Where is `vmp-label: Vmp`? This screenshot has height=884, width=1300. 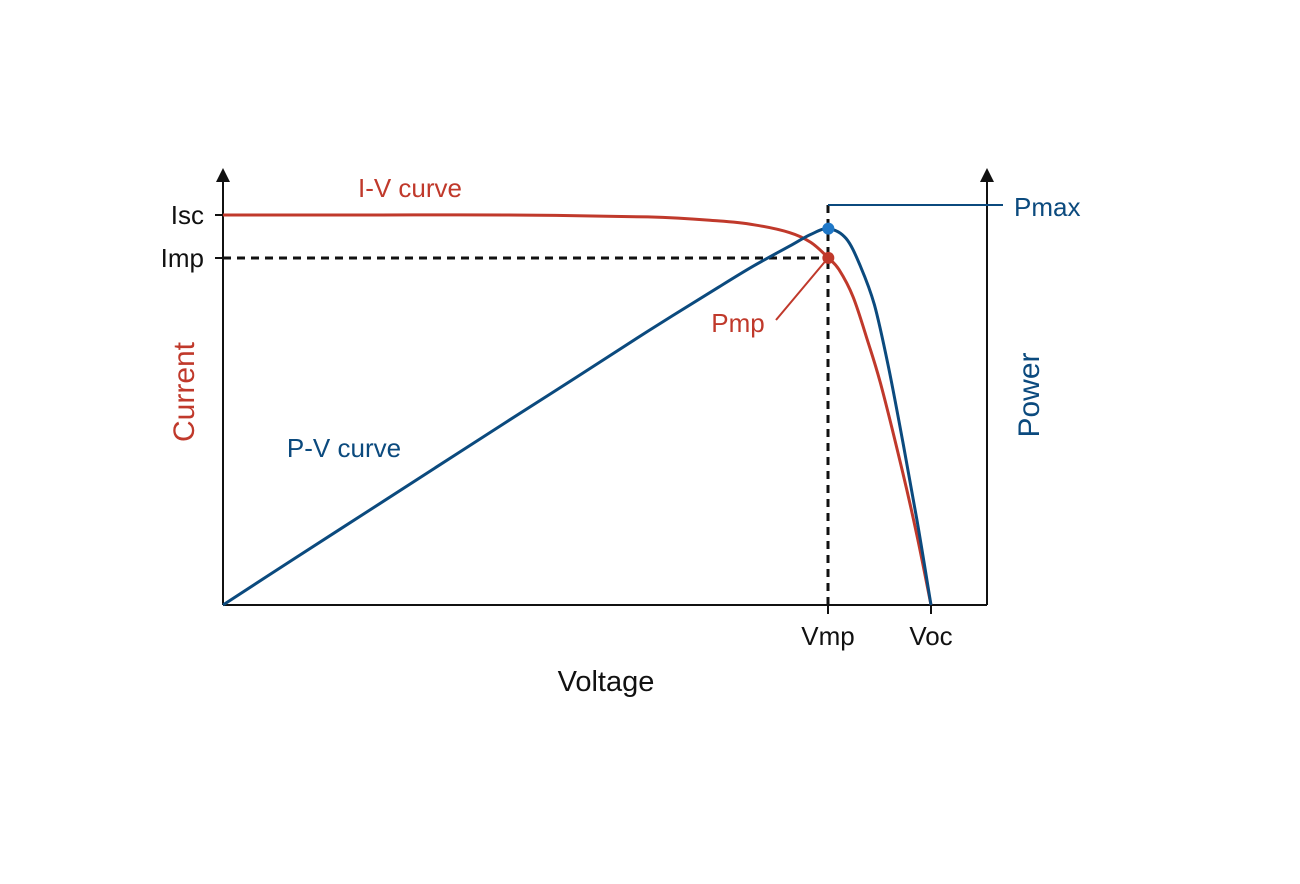 vmp-label: Vmp is located at coordinates (827, 636).